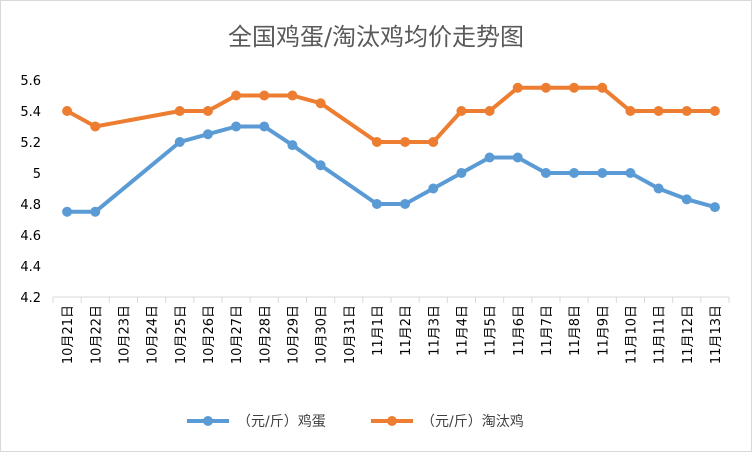 This screenshot has width=752, height=452. Describe the element at coordinates (37, 174) in the screenshot. I see `y-tick-label: 5` at that location.